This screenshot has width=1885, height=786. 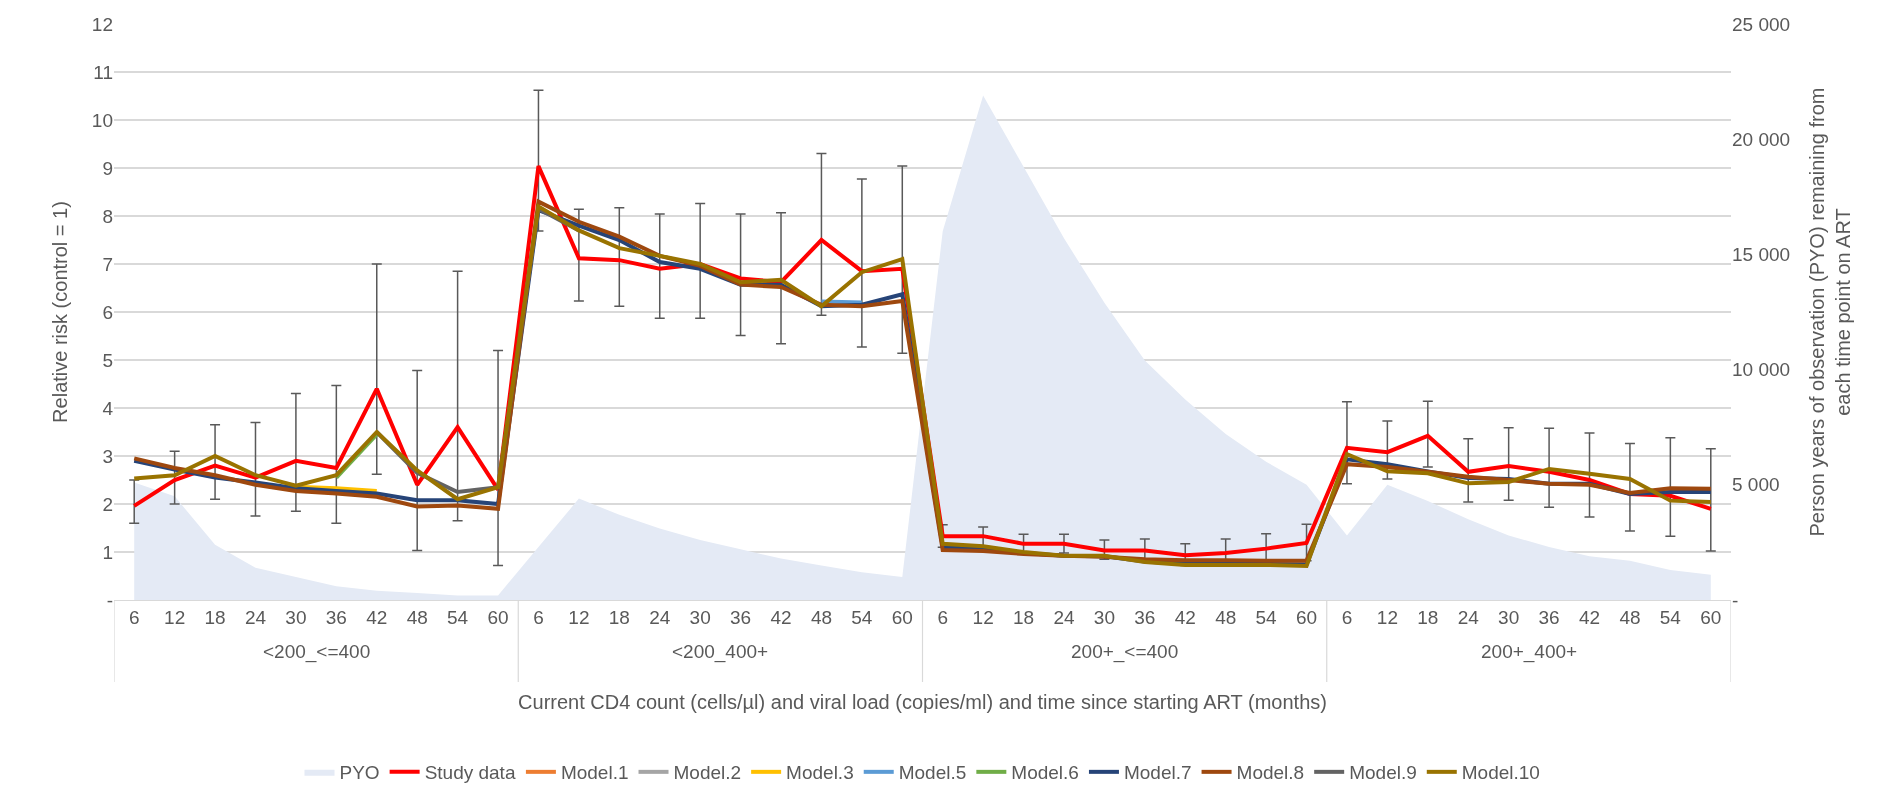 I want to click on legend-label: Model.8, so click(x=1270, y=773).